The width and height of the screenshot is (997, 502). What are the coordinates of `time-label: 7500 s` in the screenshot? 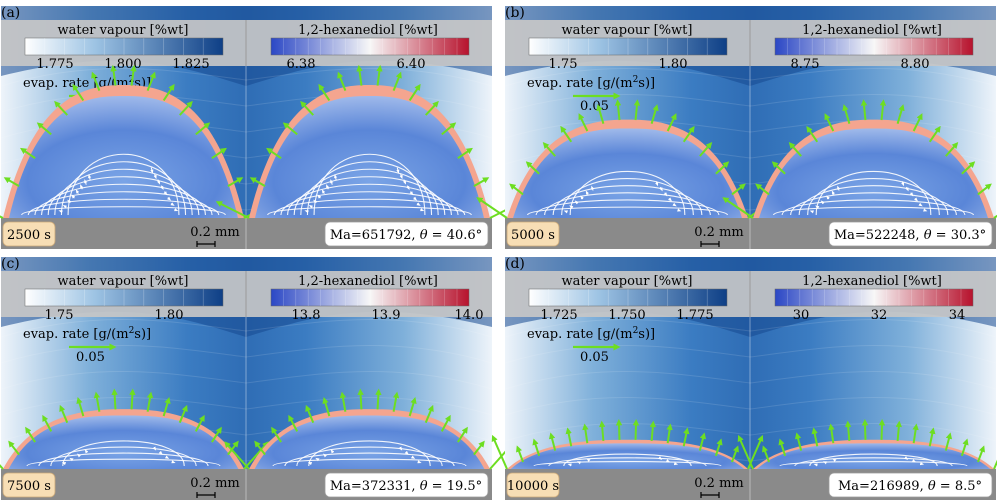 It's located at (29, 486).